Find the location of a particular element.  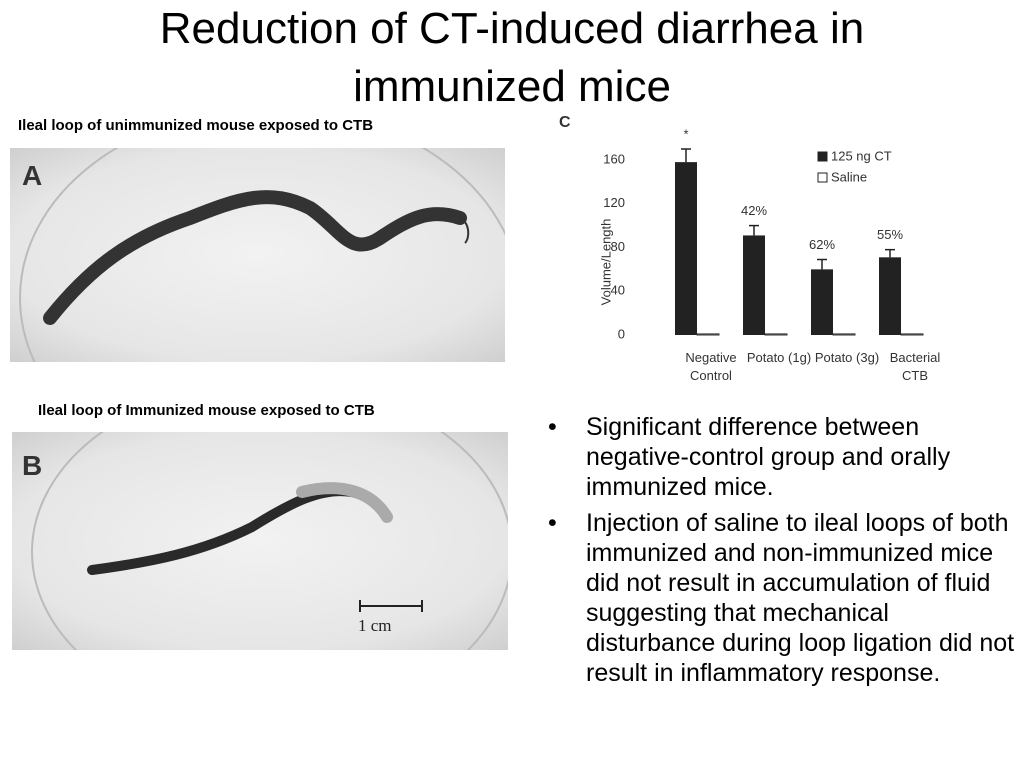

legend-label: 125 ng CT is located at coordinates (861, 155).